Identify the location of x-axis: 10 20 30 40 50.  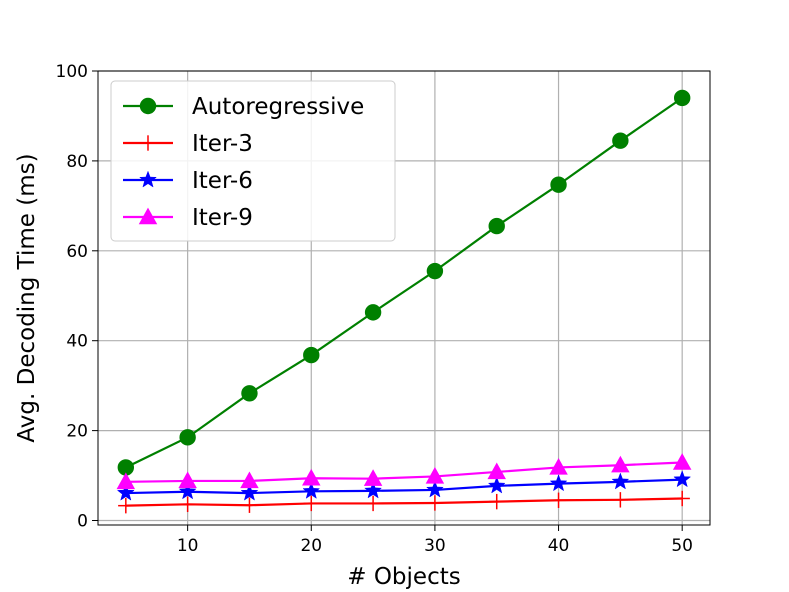
(435, 540).